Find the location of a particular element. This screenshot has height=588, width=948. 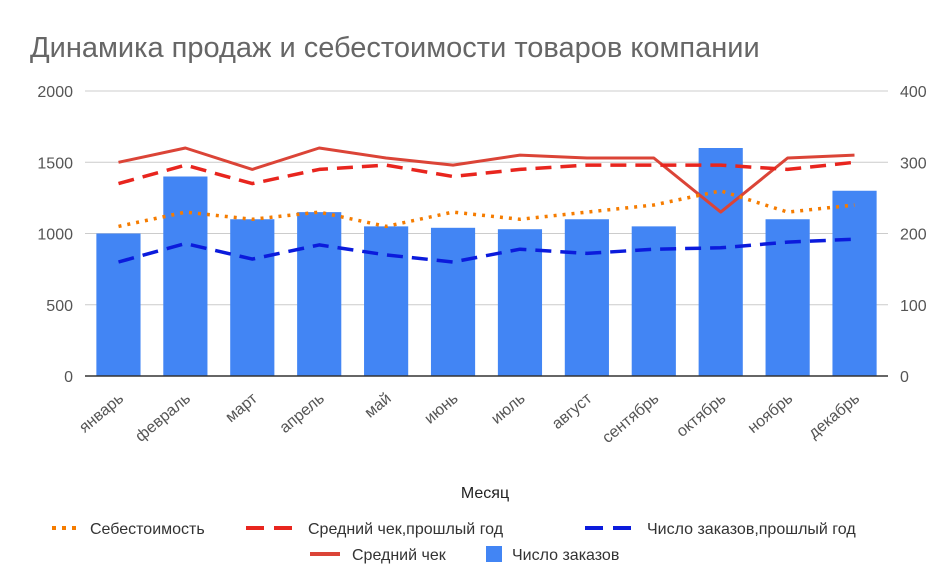

category-label: июнь is located at coordinates (441, 409).